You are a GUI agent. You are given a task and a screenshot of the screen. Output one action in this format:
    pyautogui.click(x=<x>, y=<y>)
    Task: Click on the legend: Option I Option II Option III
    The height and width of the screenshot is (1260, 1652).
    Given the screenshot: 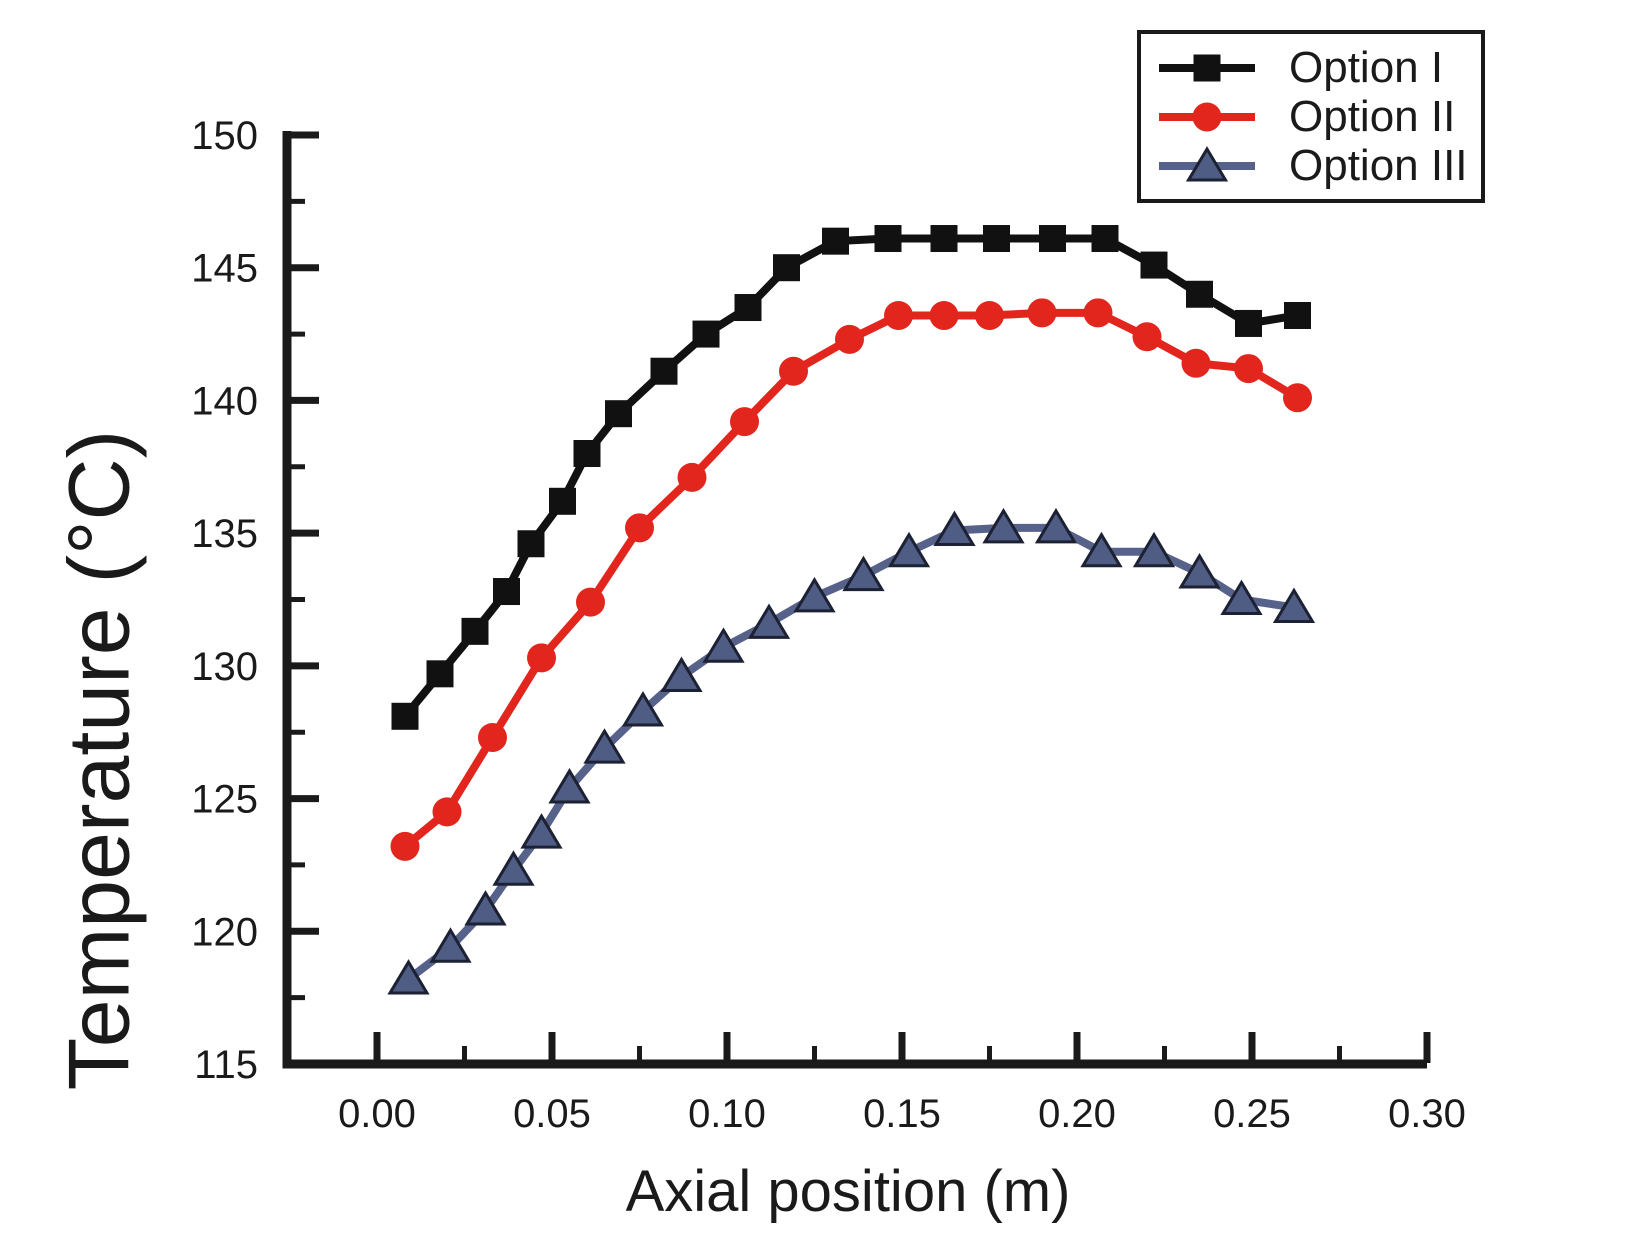 What is the action you would take?
    pyautogui.click(x=1311, y=116)
    